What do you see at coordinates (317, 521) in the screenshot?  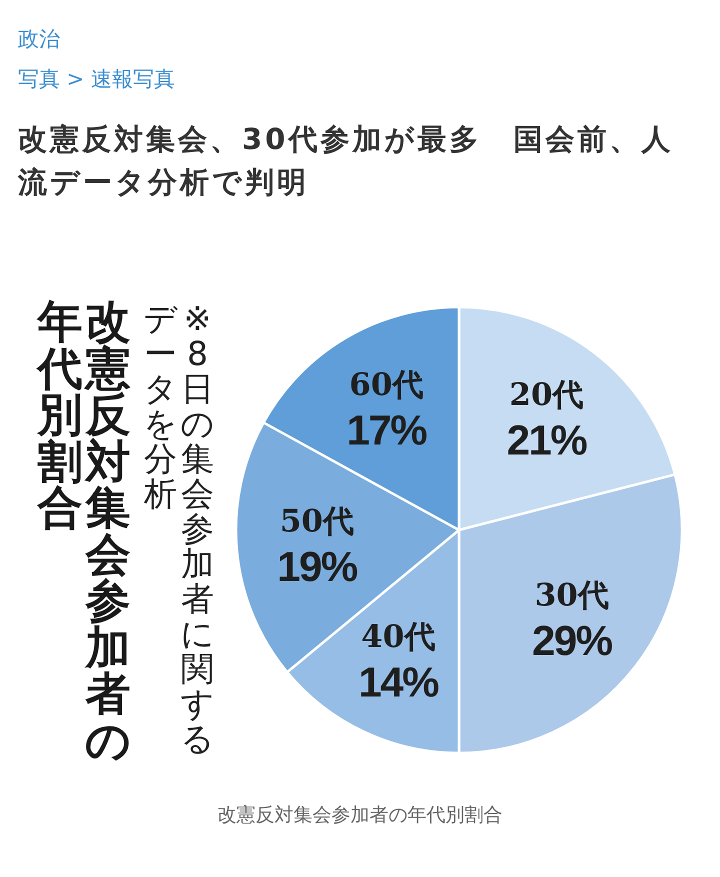 I see `slice-label: 50代` at bounding box center [317, 521].